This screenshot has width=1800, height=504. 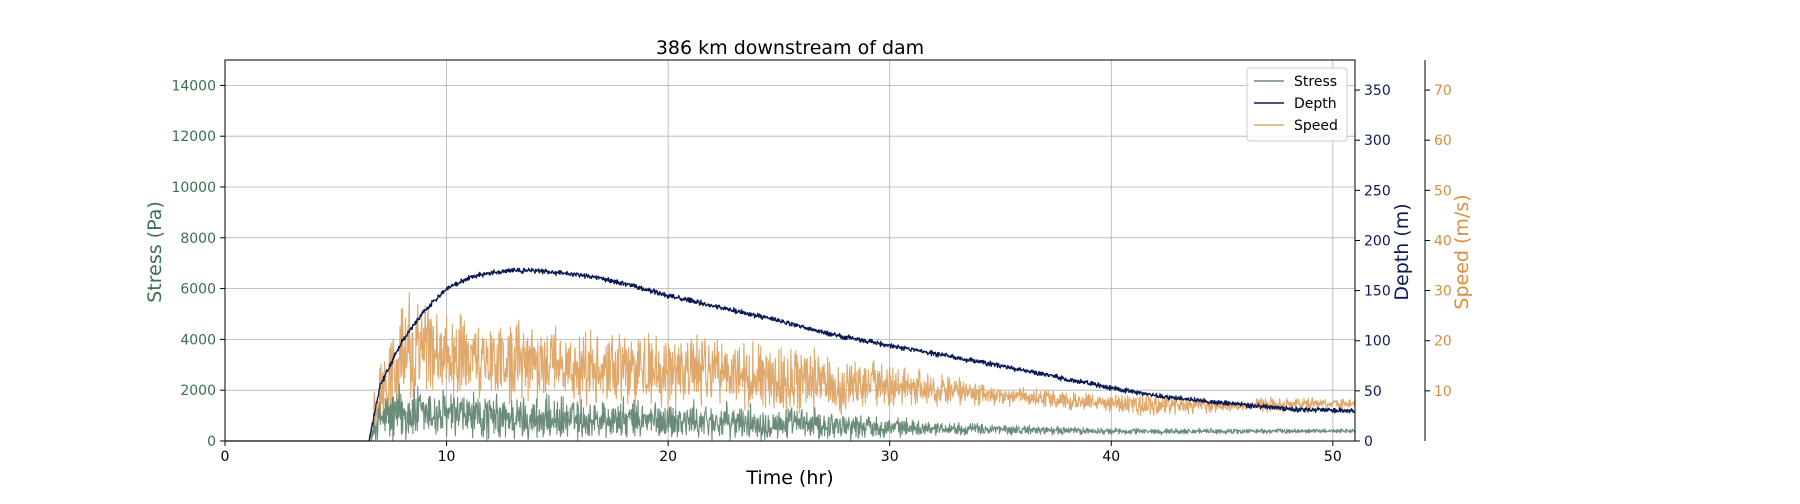 I want to click on right2-tick-label: 30, so click(x=1443, y=292).